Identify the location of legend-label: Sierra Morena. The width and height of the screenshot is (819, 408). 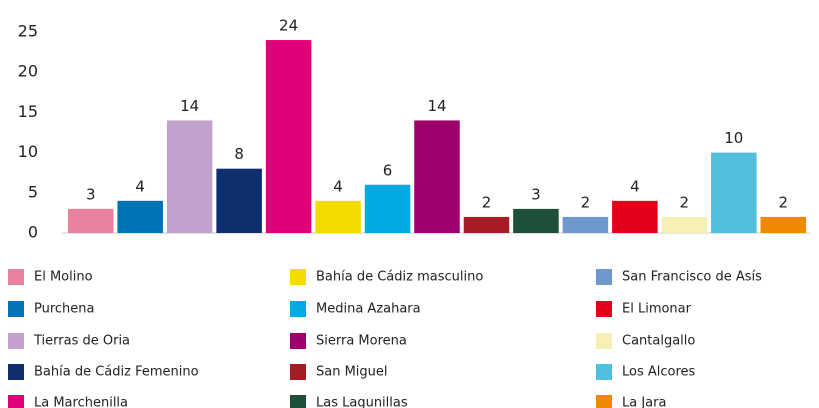
(361, 341).